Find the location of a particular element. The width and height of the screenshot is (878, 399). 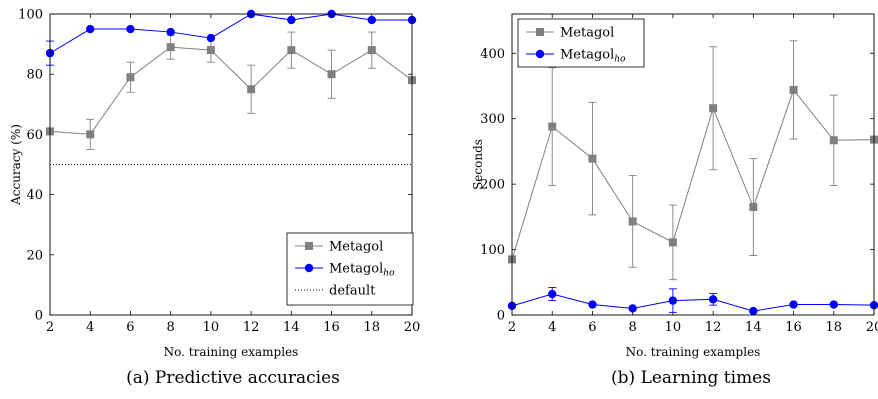

y-axis-label: Accuracy (%) is located at coordinates (16, 165).